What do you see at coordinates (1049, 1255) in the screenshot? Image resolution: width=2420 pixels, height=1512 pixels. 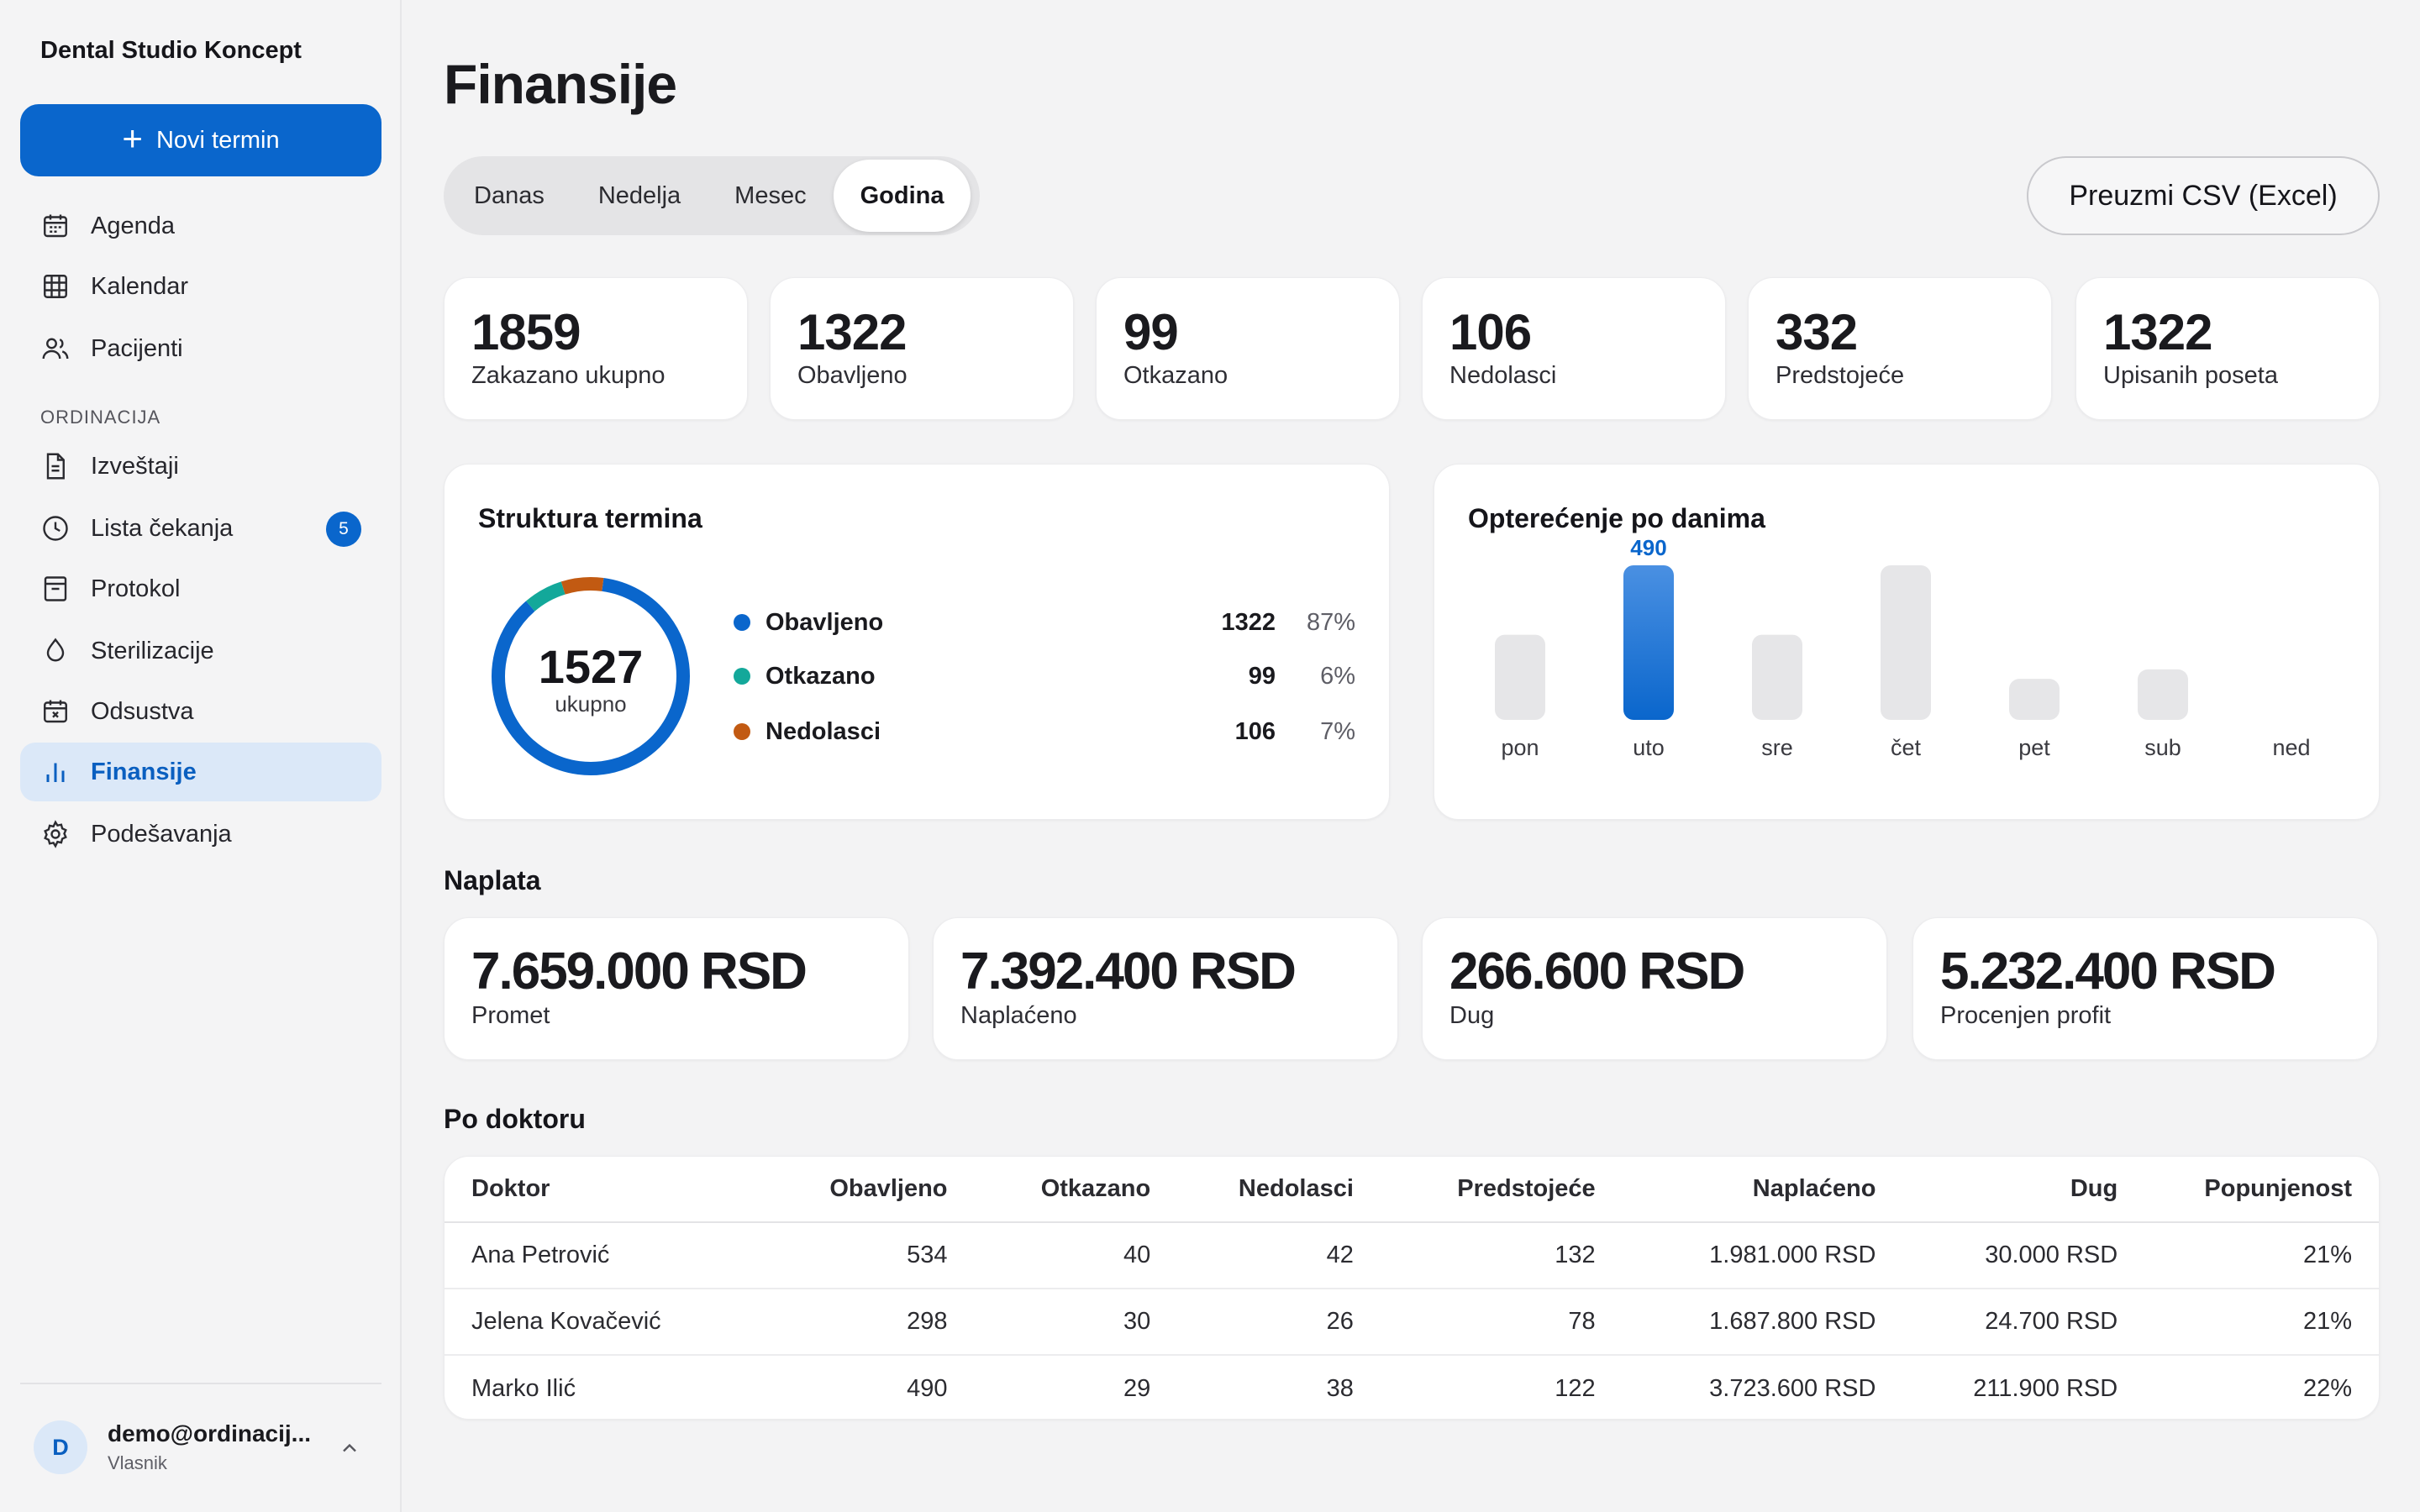 I see `table-cell: 40` at bounding box center [1049, 1255].